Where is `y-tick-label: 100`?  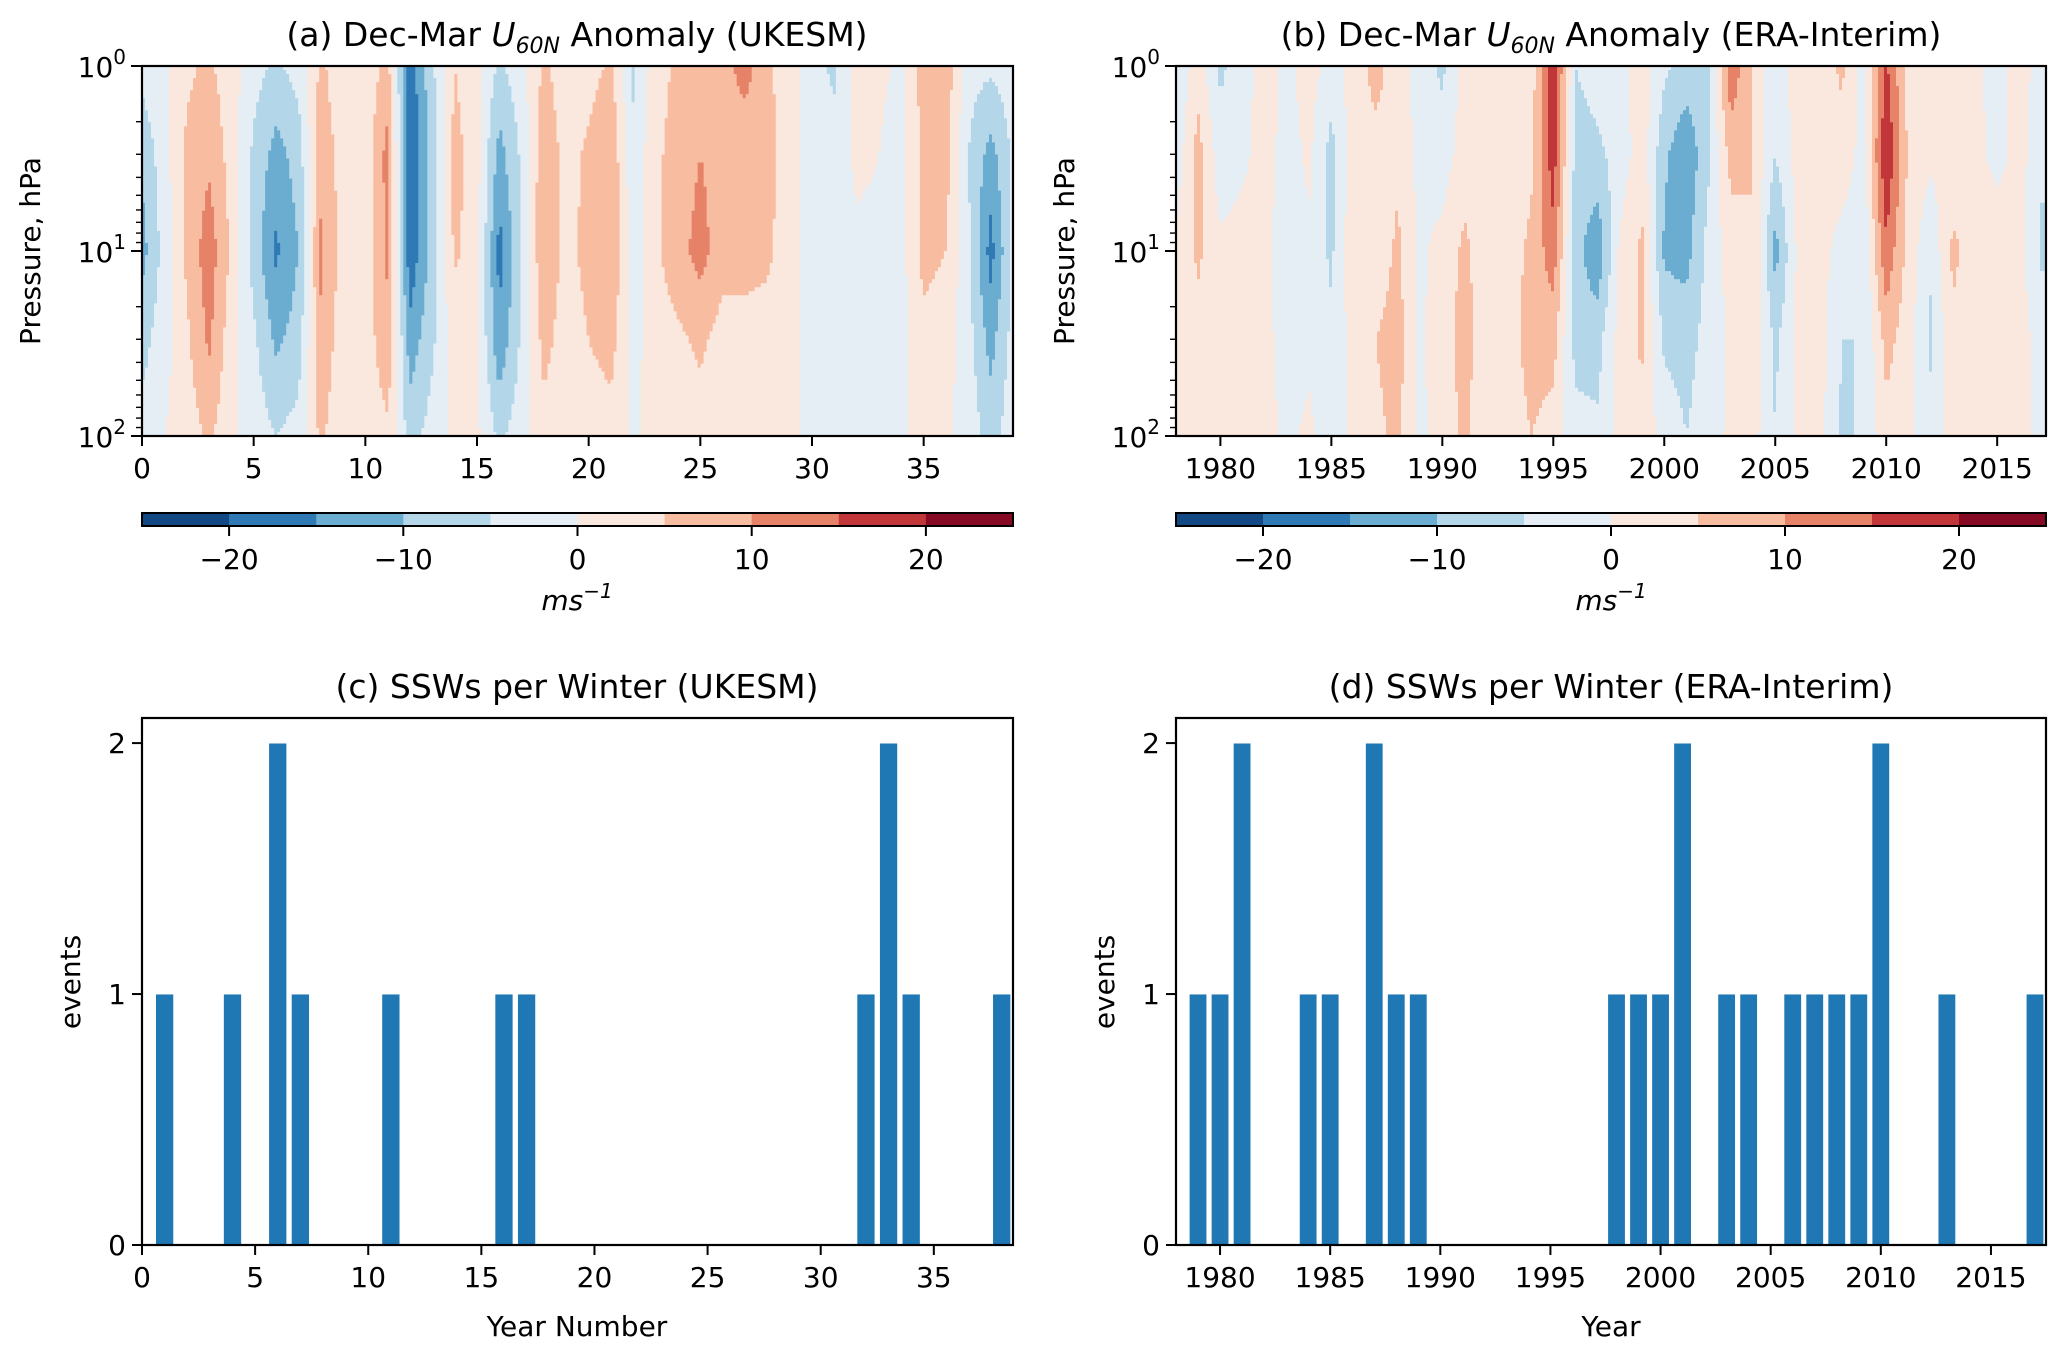 y-tick-label: 100 is located at coordinates (102, 64).